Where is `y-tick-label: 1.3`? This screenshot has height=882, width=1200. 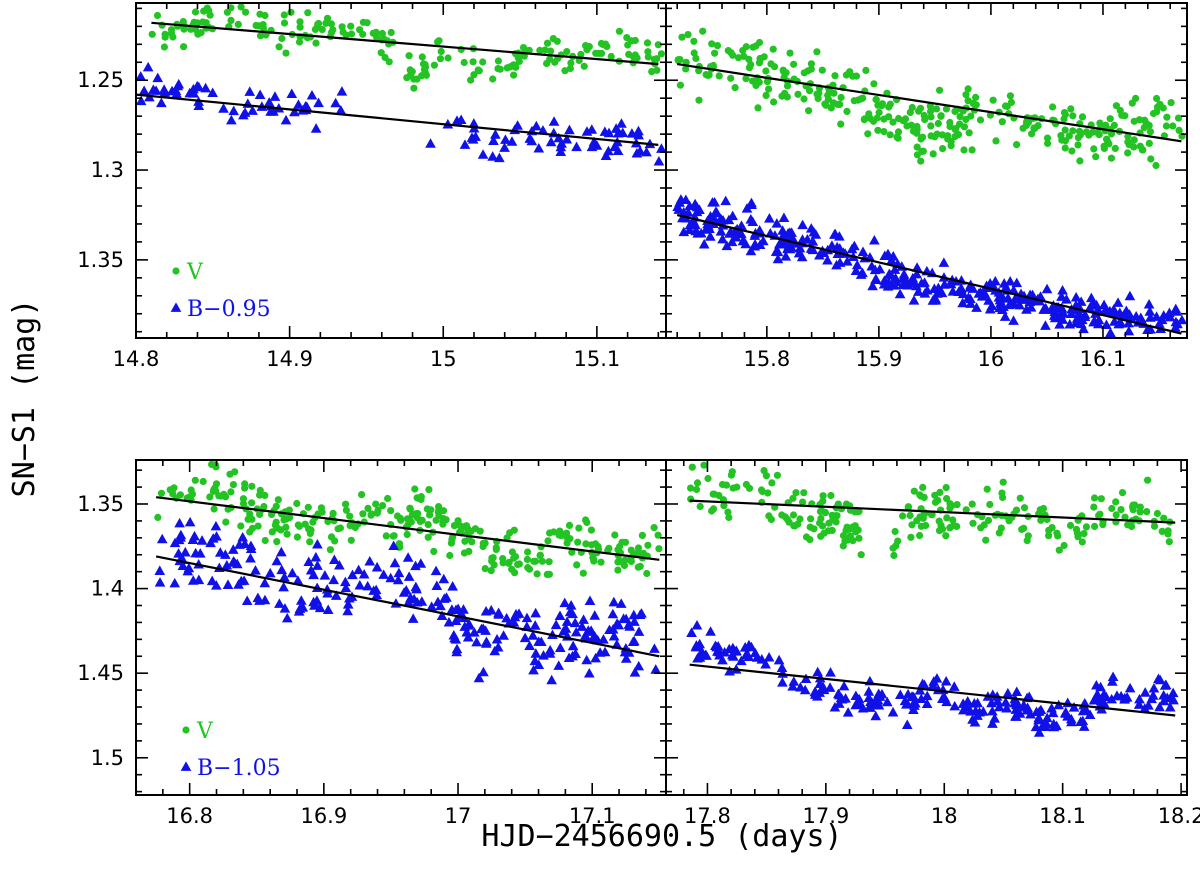 y-tick-label: 1.3 is located at coordinates (107, 170).